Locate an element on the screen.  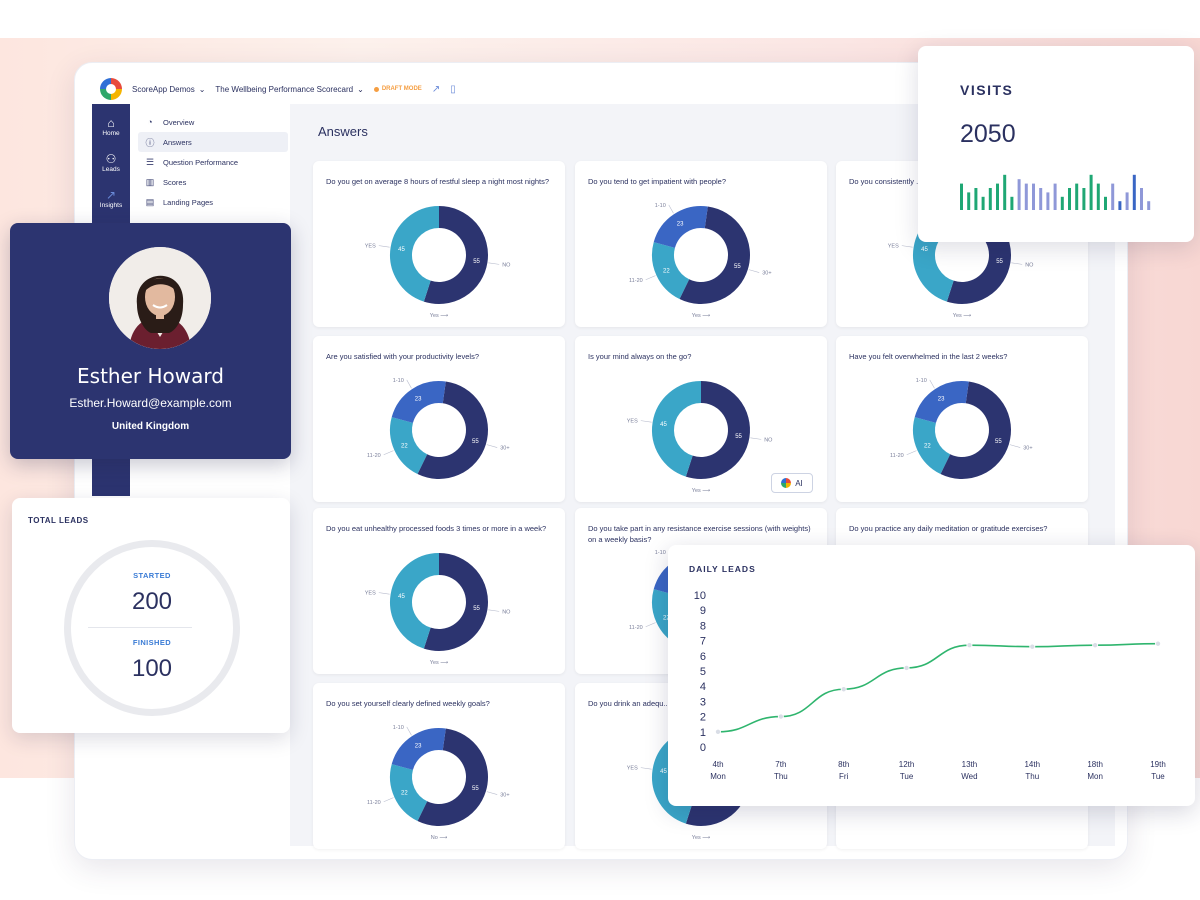
x-tick-label: 14th is located at coordinates (1032, 764).